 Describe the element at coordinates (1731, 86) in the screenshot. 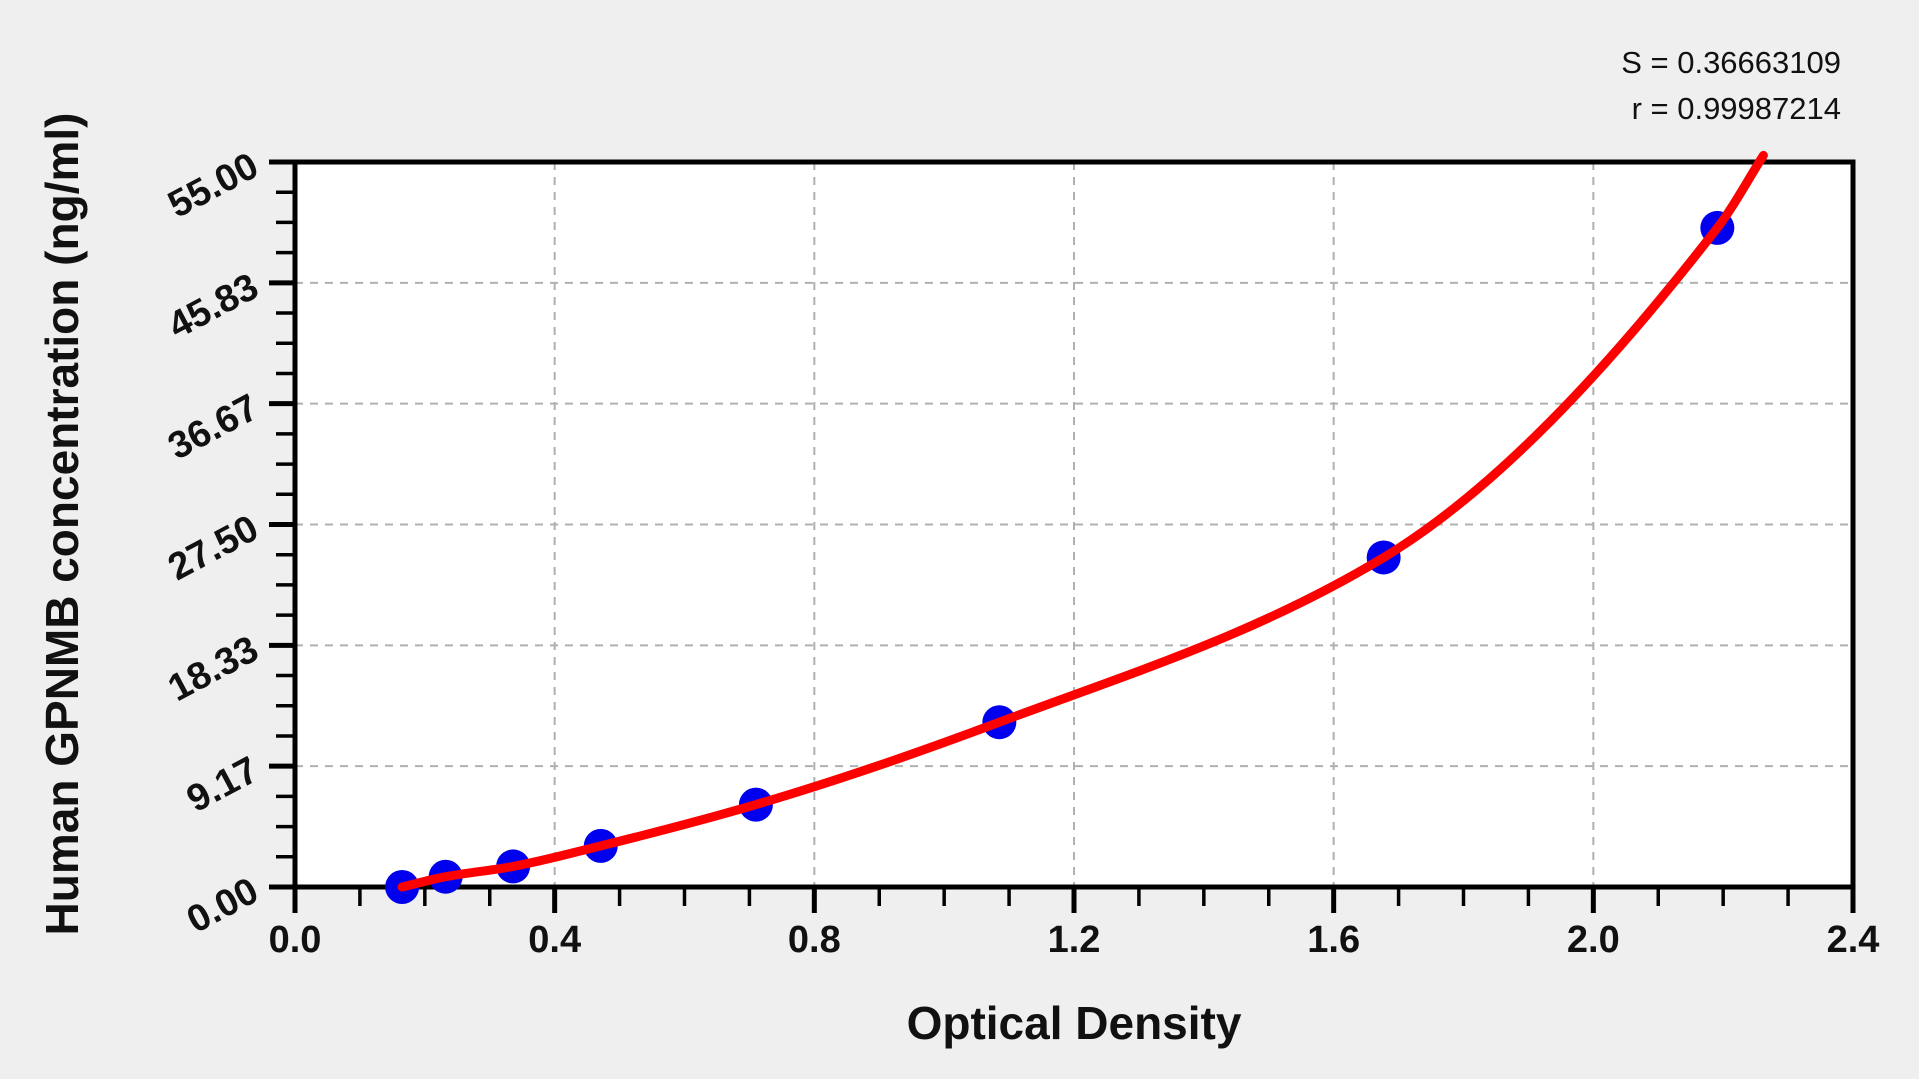

I see `fit-statistics: S = 0.36663109 r = 0.99987214` at that location.